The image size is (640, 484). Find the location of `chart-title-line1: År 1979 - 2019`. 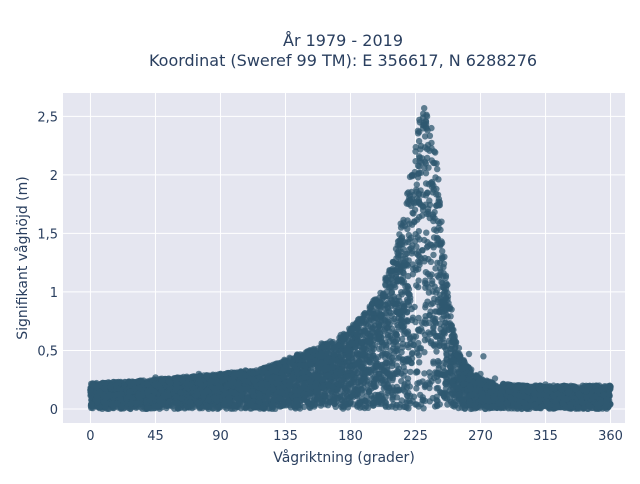

chart-title-line1: År 1979 - 2019 is located at coordinates (343, 40).